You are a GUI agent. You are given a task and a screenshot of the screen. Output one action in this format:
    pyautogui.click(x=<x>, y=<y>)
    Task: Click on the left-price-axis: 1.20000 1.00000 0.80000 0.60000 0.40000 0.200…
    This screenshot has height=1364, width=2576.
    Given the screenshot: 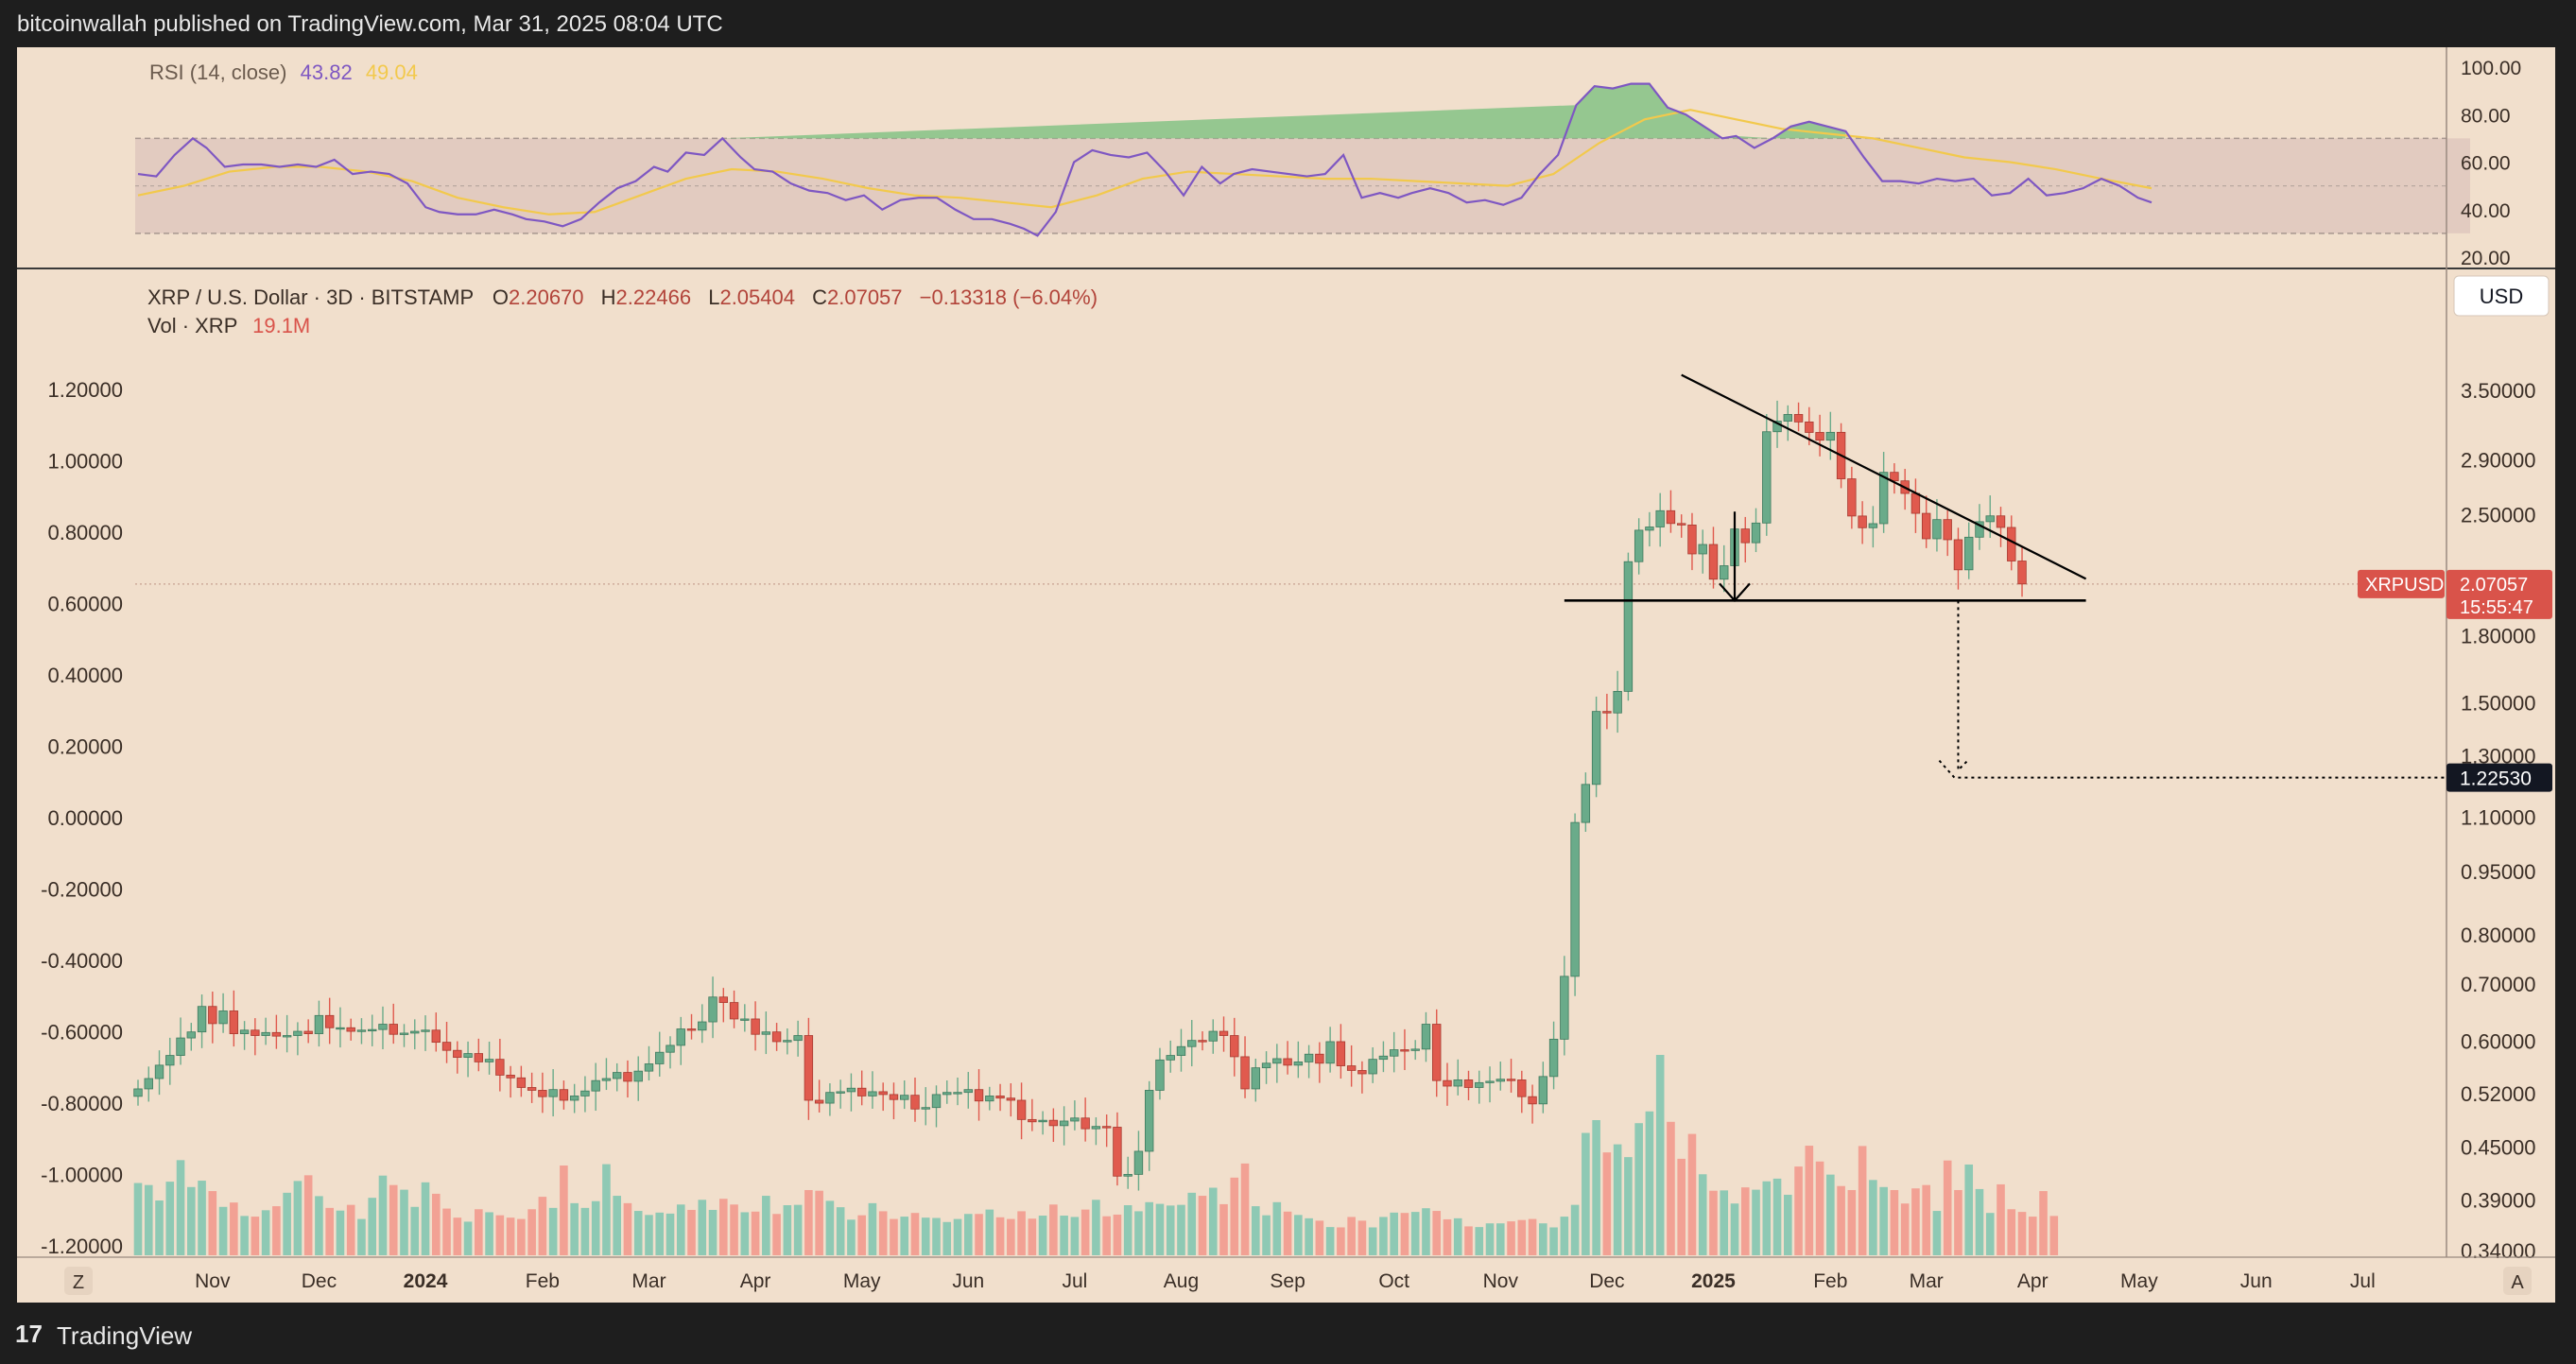 What is the action you would take?
    pyautogui.click(x=82, y=818)
    